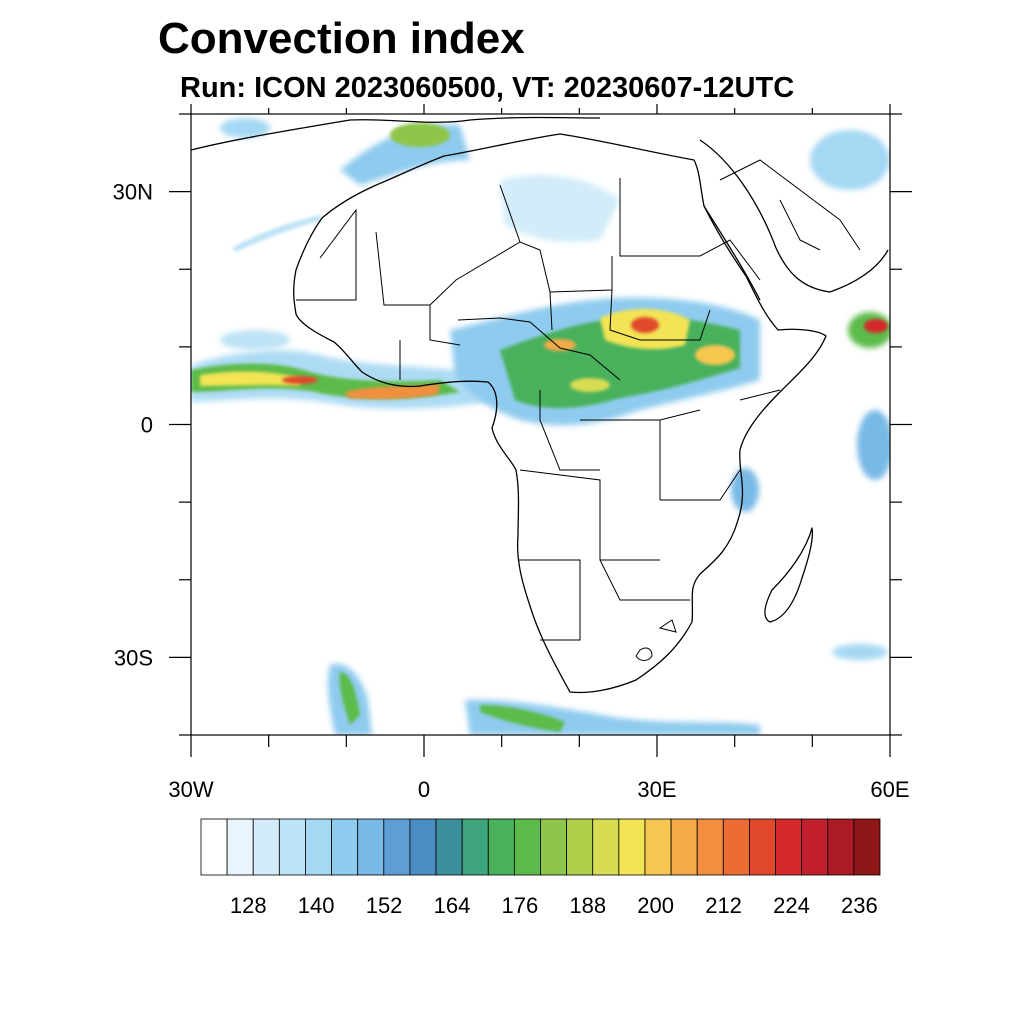  I want to click on convection-somalia-hot, so click(876, 326).